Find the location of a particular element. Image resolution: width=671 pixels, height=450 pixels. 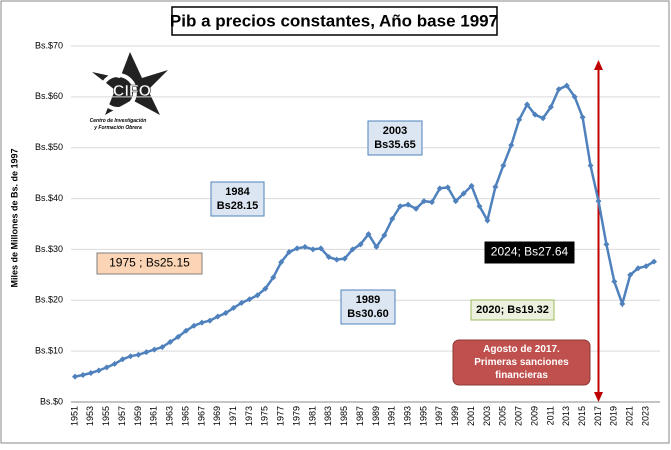

annotation: 1975 ; Bs25.15 is located at coordinates (149, 263).